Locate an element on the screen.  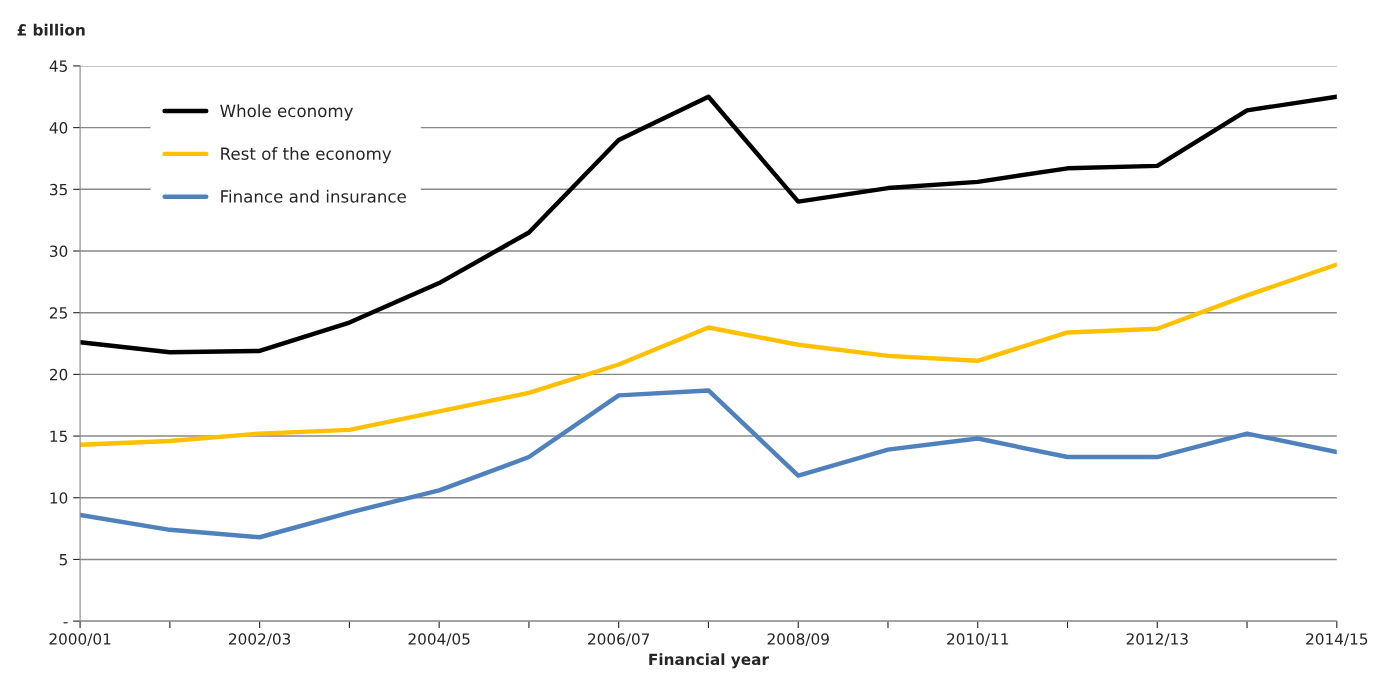
y-tick-label: 25 is located at coordinates (58, 313).